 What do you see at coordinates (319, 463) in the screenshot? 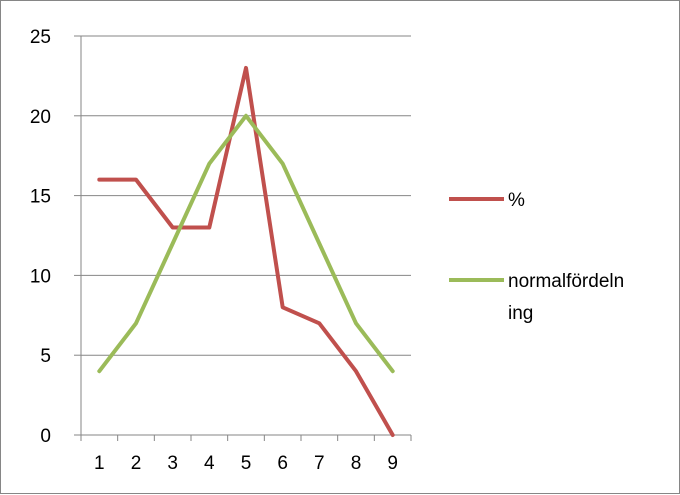
I see `x-tick-label: 7` at bounding box center [319, 463].